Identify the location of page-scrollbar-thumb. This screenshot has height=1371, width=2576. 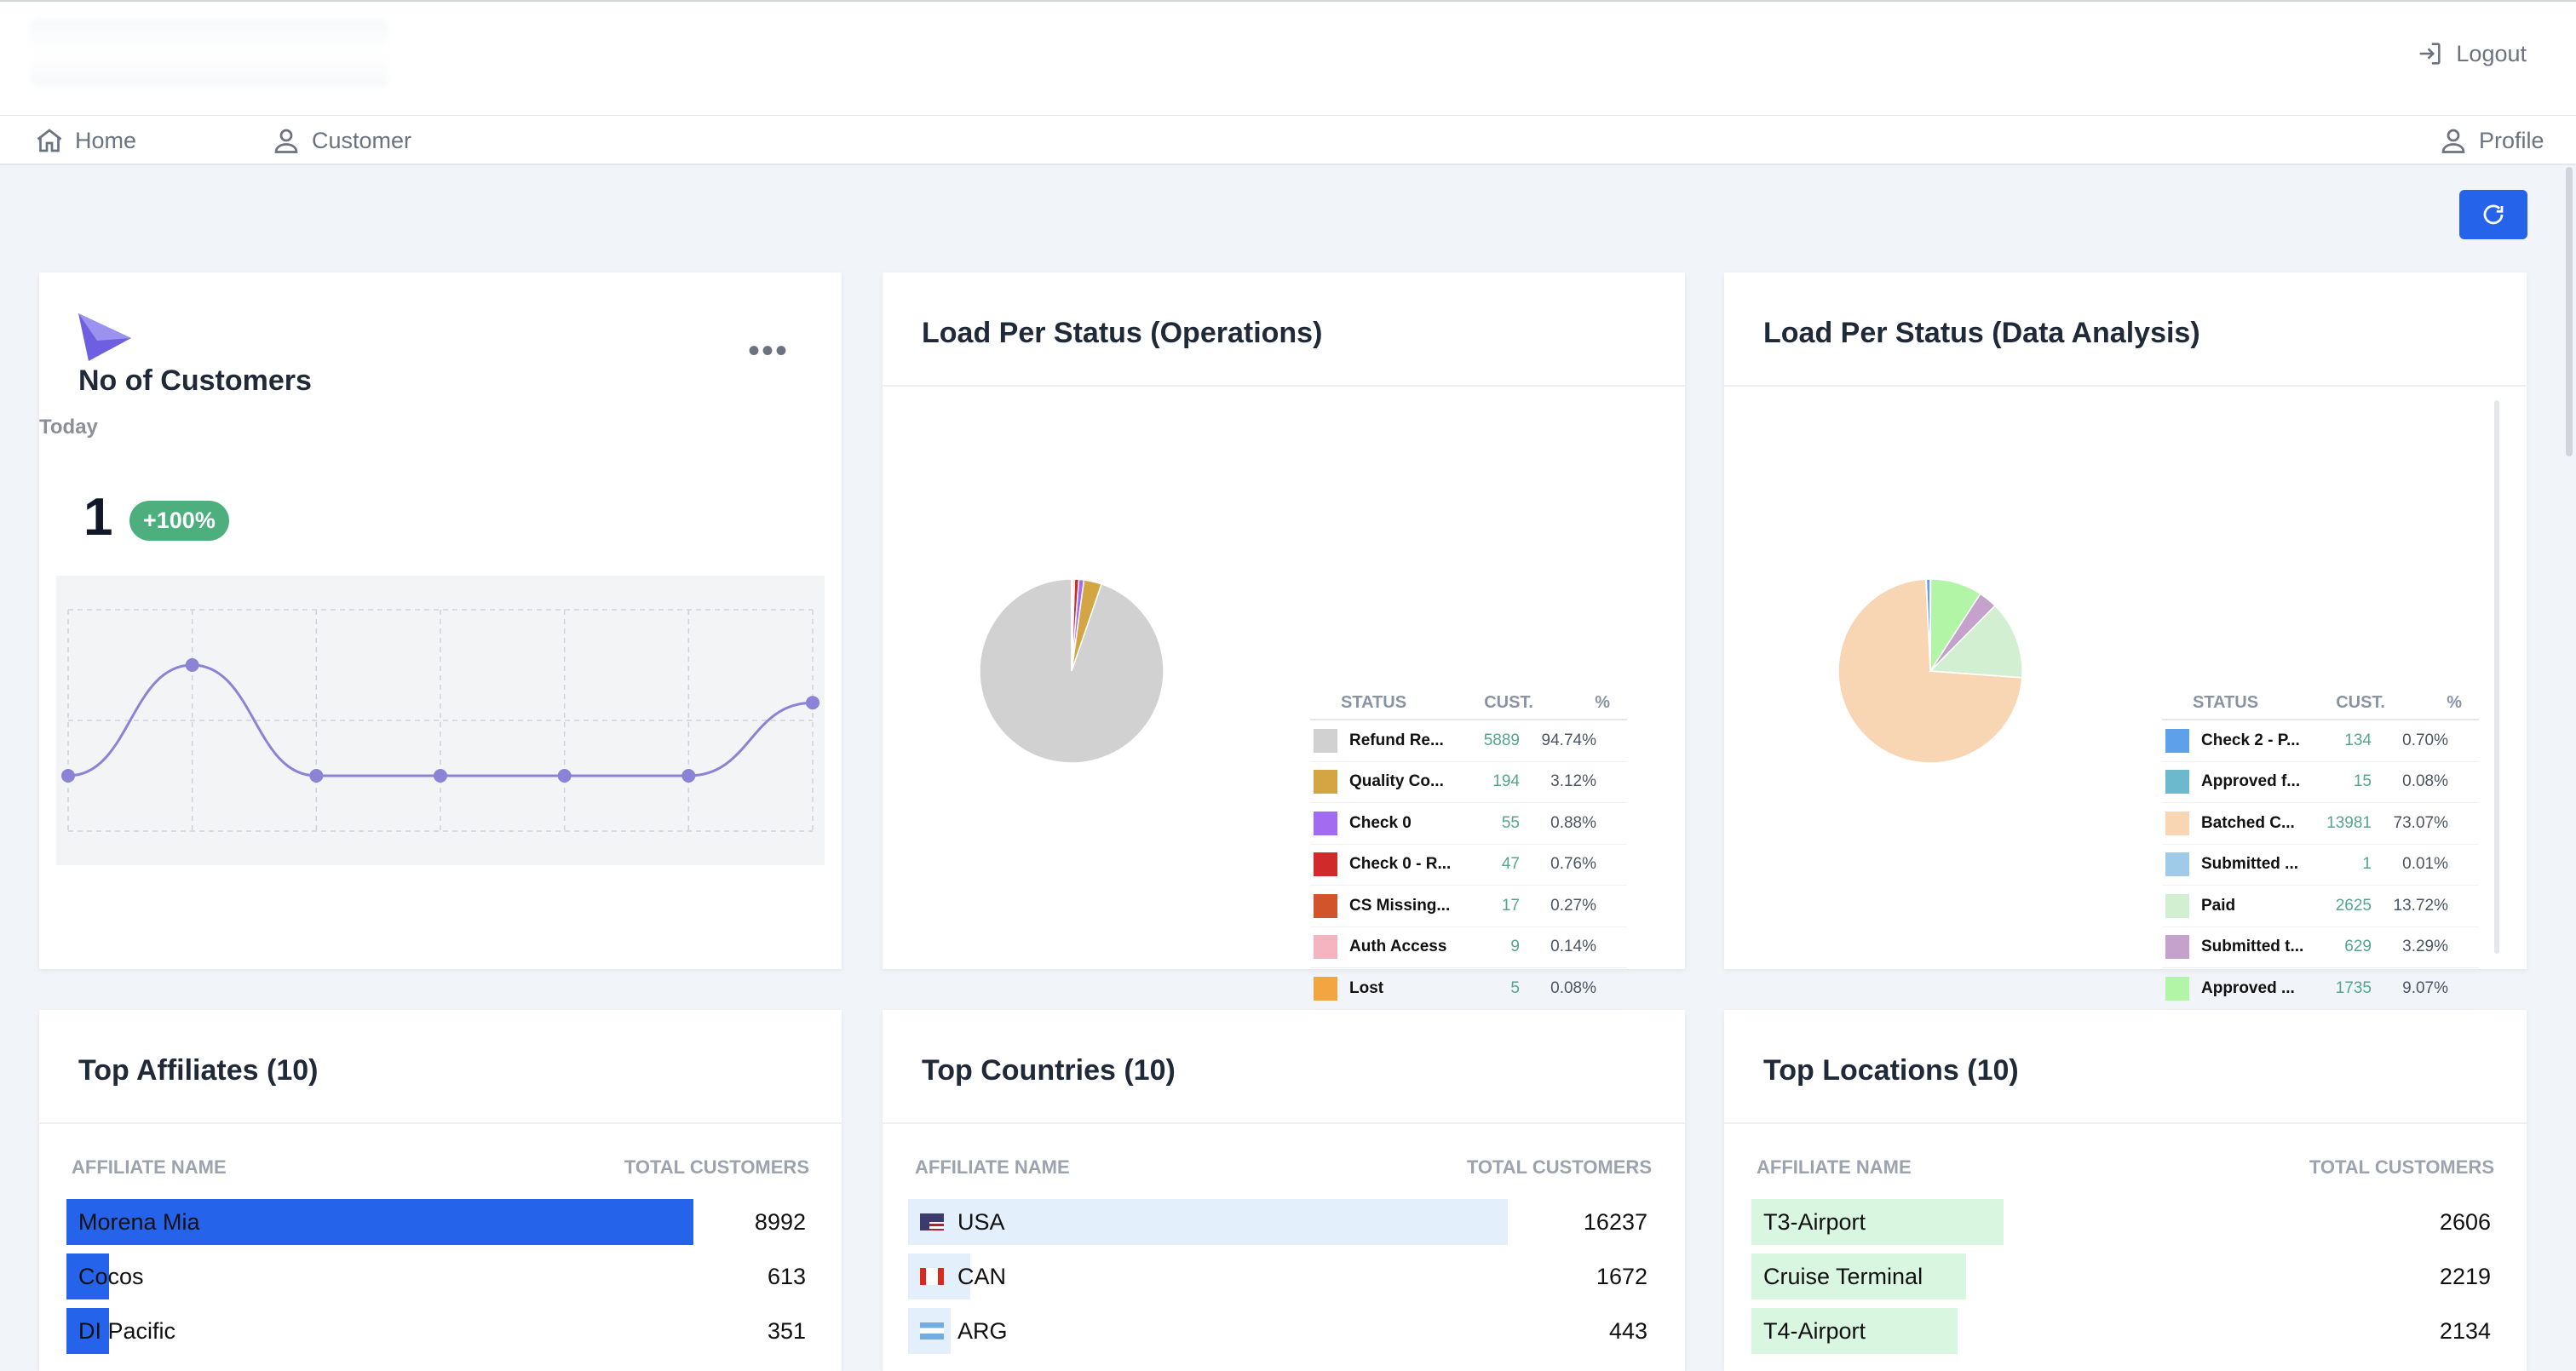
(2569, 311).